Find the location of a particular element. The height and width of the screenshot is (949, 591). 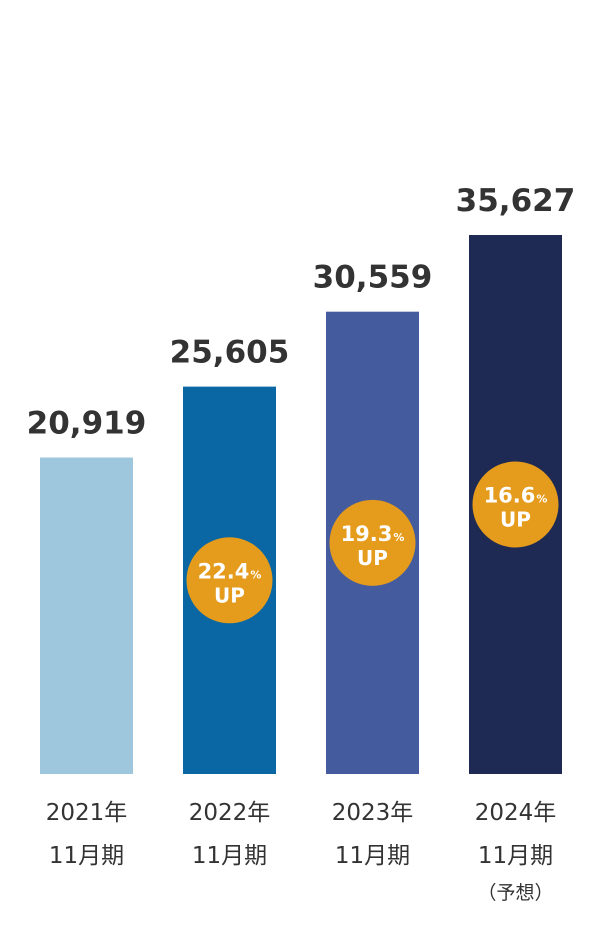

bar-value-label-1: 20,919 is located at coordinates (87, 424).